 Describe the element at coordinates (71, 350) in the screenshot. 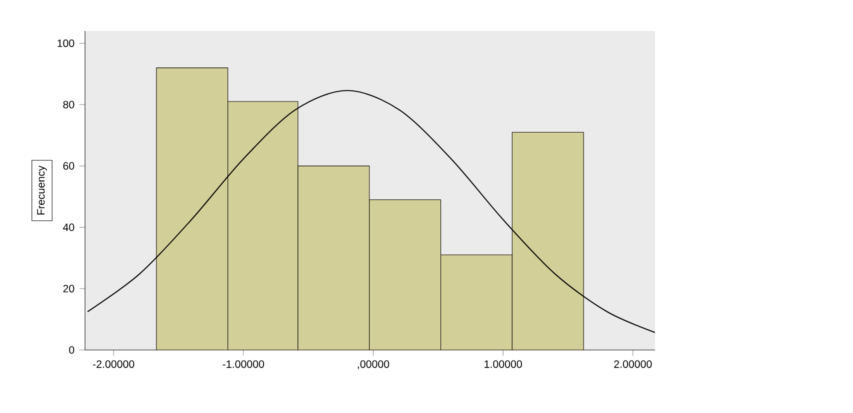

I see `y-tick-label: 0` at that location.